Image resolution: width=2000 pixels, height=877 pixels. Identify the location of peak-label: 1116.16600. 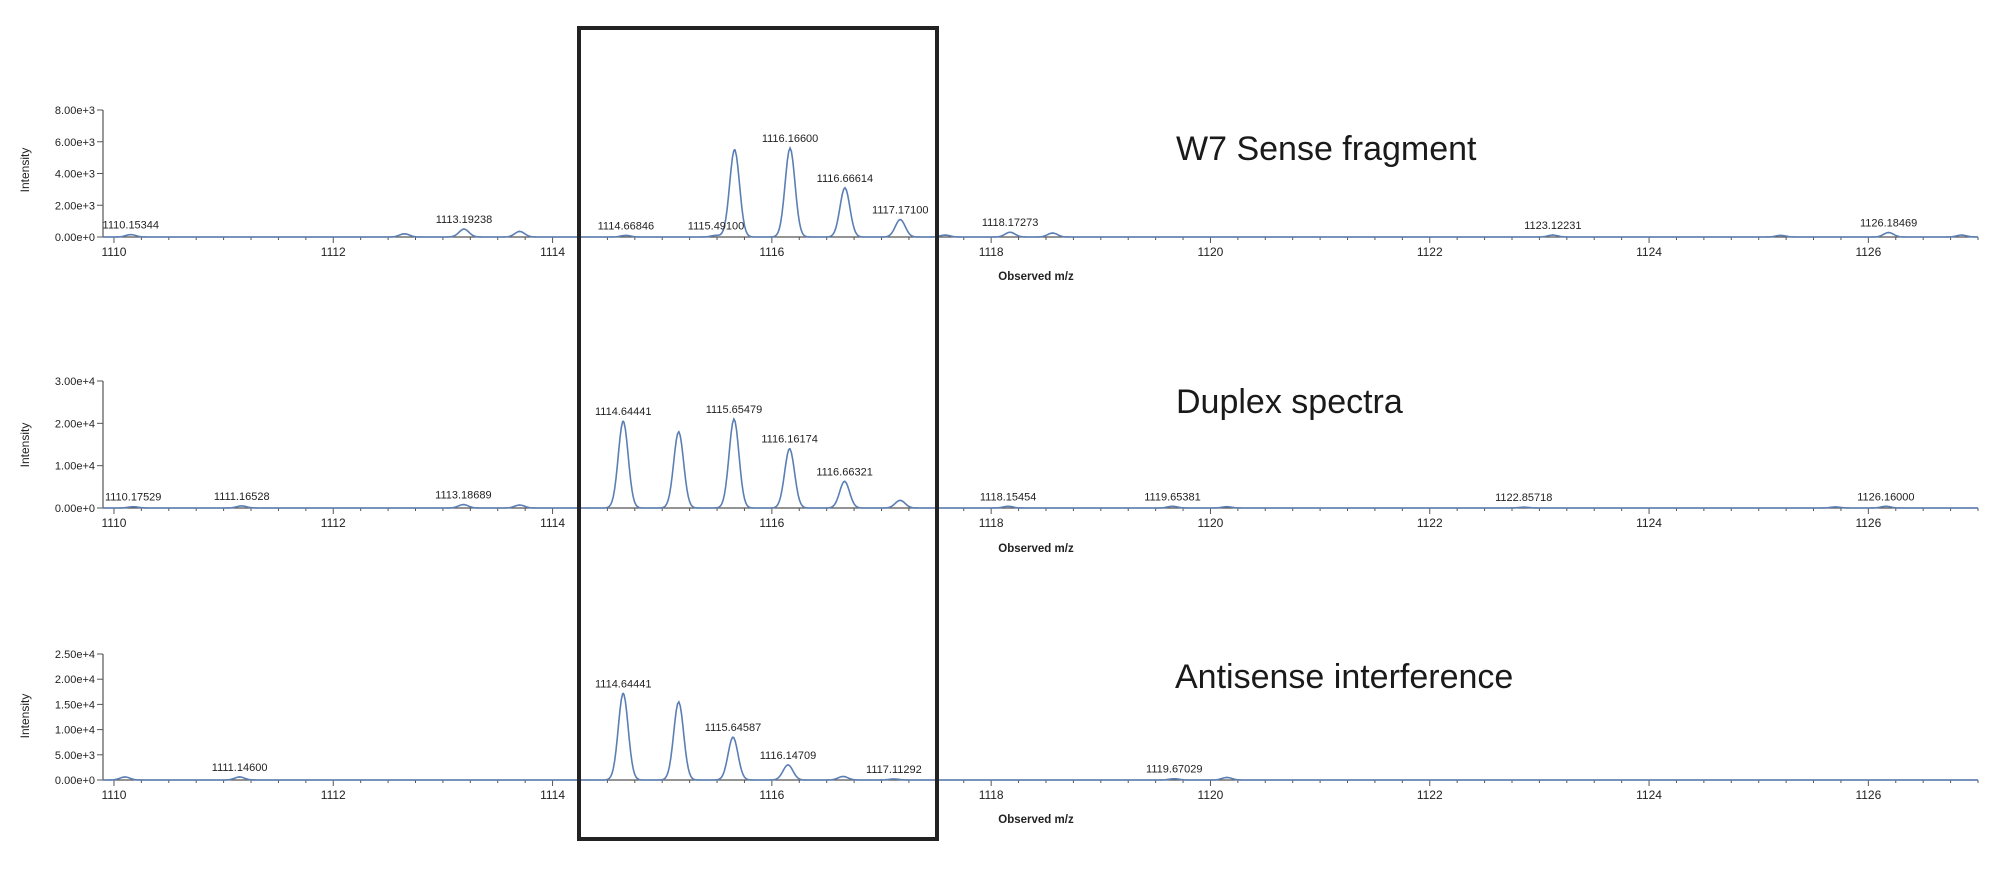
(790, 139).